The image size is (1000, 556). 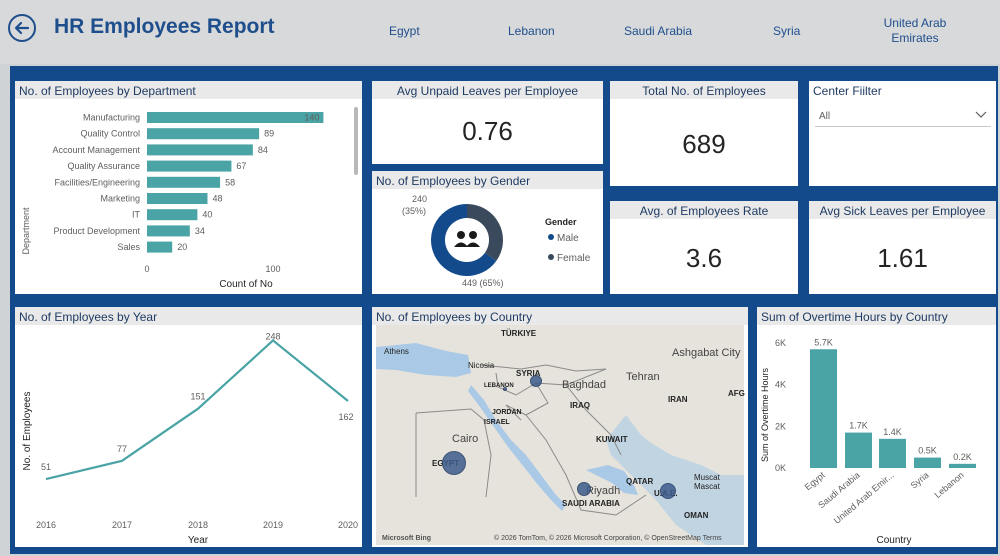 What do you see at coordinates (696, 515) in the screenshot?
I see `map-label-oman: OMAN` at bounding box center [696, 515].